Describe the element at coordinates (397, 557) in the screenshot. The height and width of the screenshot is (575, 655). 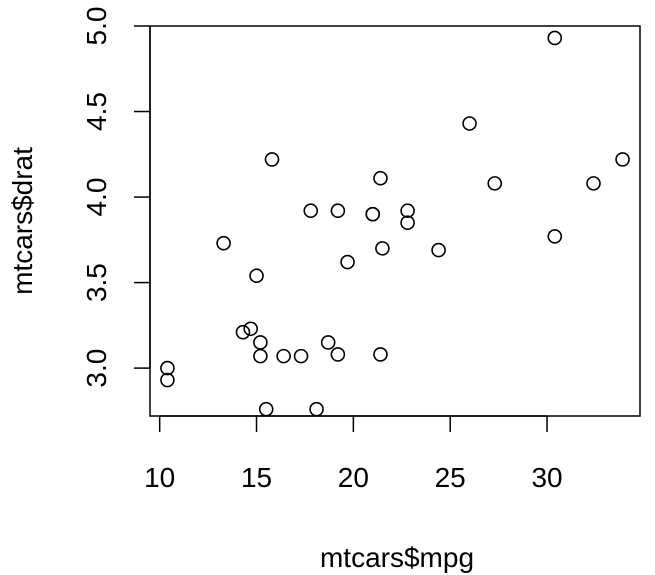
I see `x-axis-title: mtcars$mpg` at that location.